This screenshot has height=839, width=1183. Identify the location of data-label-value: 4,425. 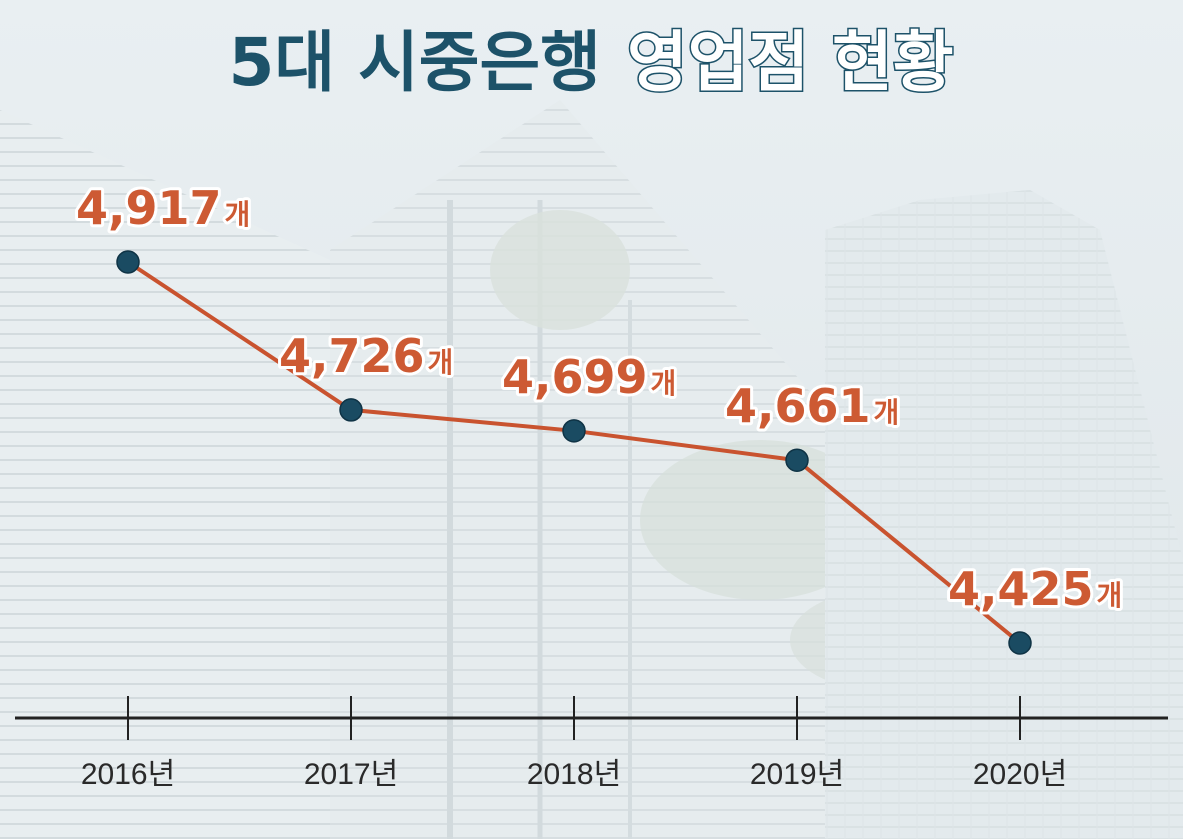
(1021, 589).